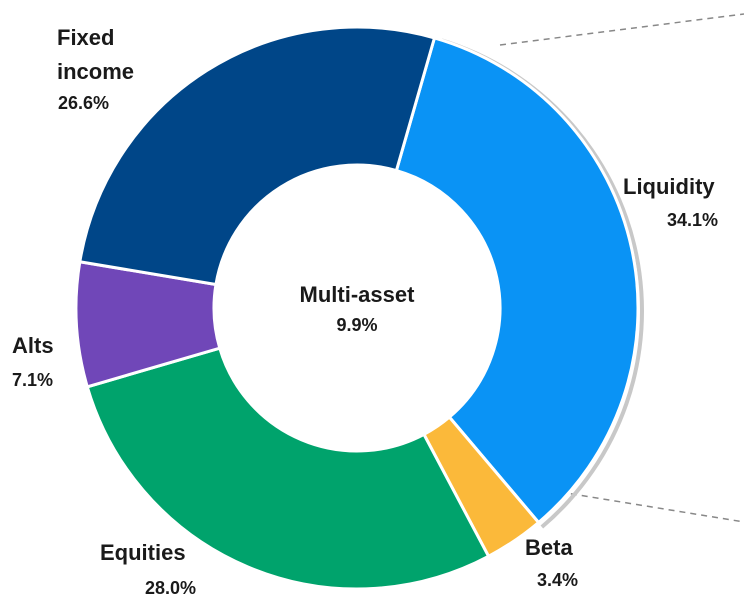 This screenshot has height=599, width=744. I want to click on slice-label: Beta, so click(549, 547).